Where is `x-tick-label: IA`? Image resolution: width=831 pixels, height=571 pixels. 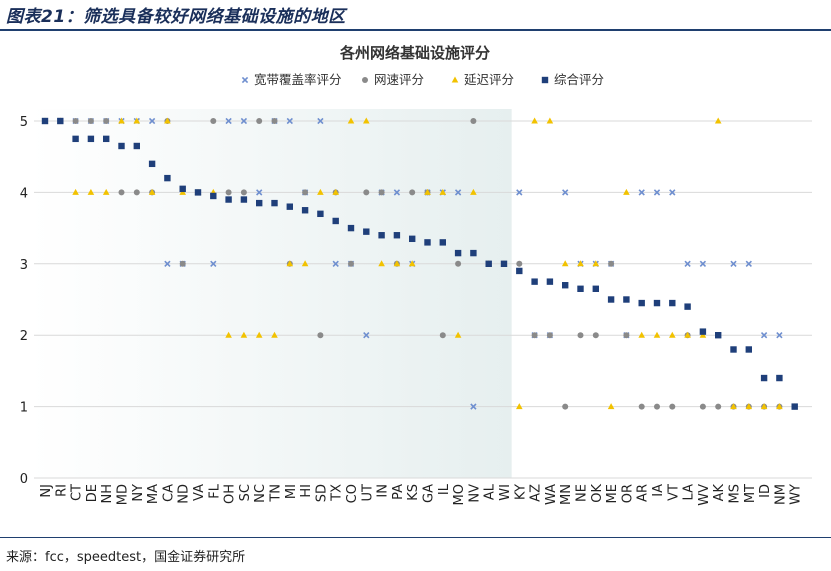
x-tick-label: IA is located at coordinates (658, 490).